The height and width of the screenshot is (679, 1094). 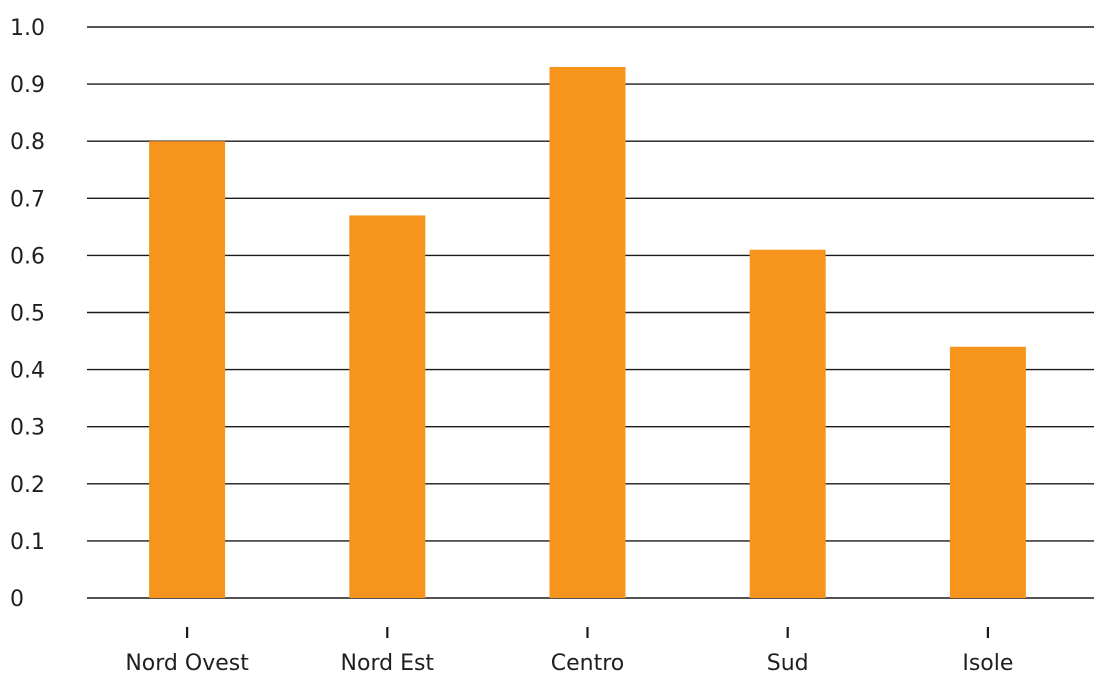 What do you see at coordinates (17, 599) in the screenshot?
I see `y-tick-label: 0` at bounding box center [17, 599].